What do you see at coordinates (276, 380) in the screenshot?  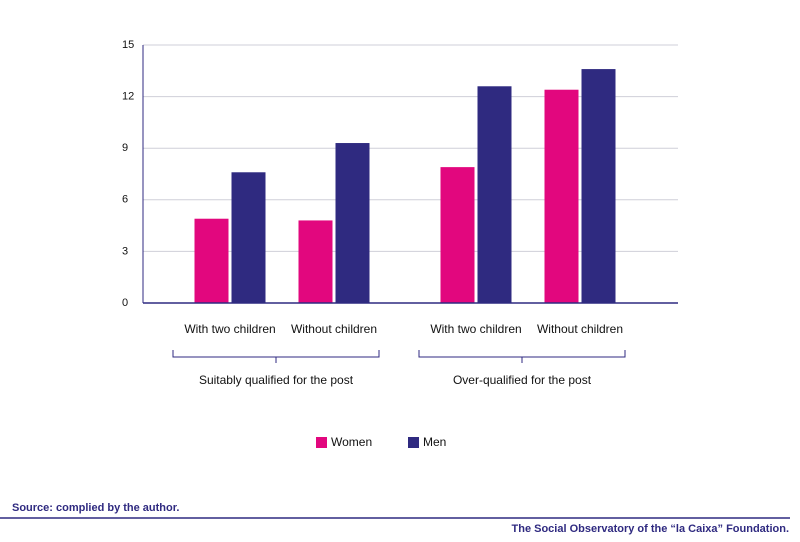 I see `group-label: Suitably qualified for the post` at bounding box center [276, 380].